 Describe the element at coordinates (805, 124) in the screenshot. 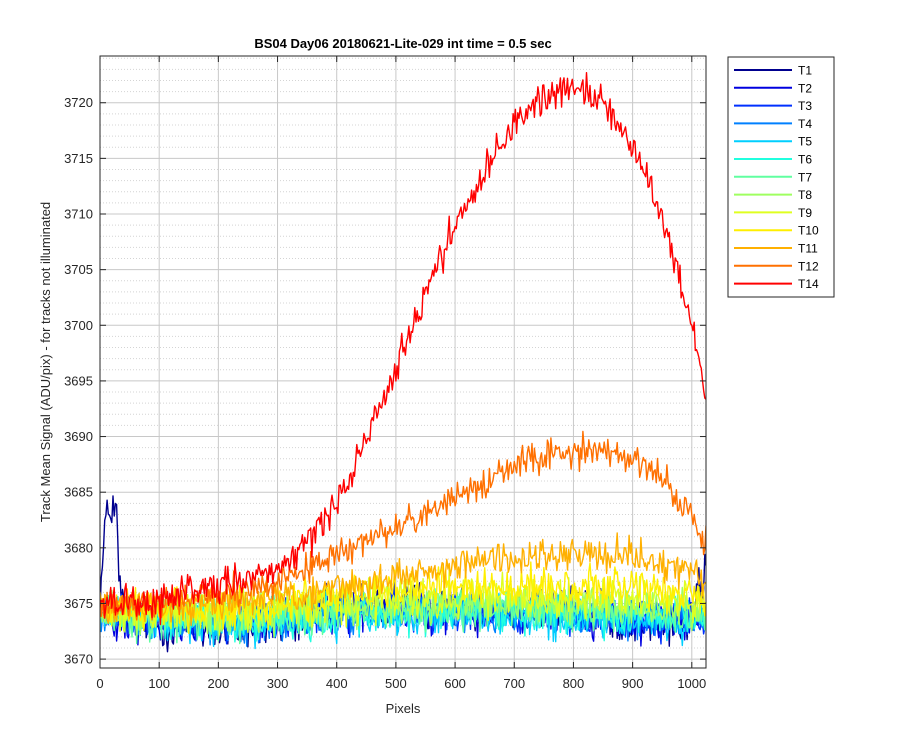

I see `legend-label: T4` at that location.